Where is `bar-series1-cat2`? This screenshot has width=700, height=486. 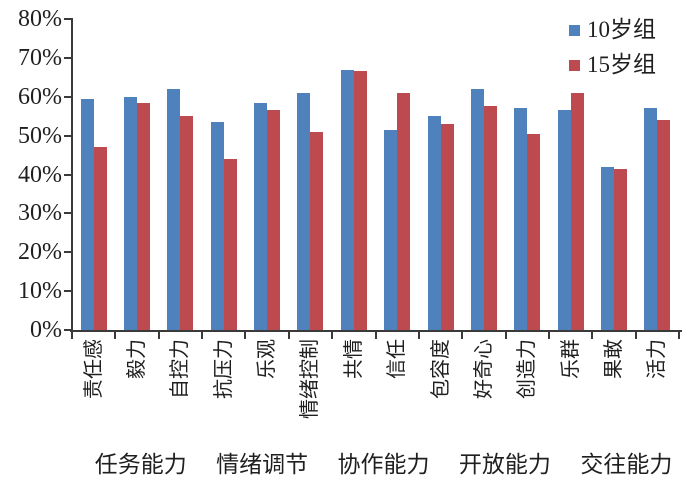
bar-series1-cat2 is located at coordinates (131, 213).